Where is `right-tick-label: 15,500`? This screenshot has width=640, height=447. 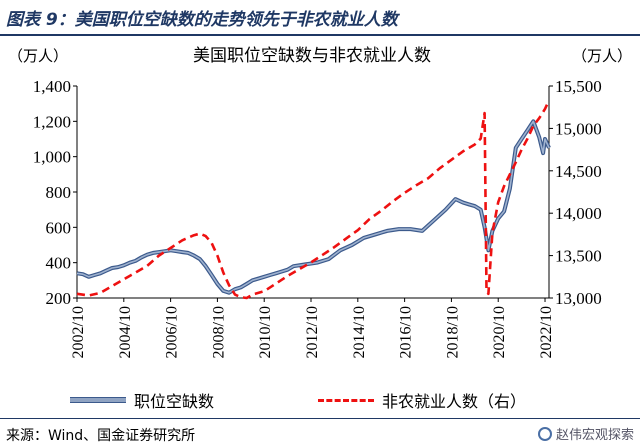
right-tick-label: 15,500 is located at coordinates (578, 86).